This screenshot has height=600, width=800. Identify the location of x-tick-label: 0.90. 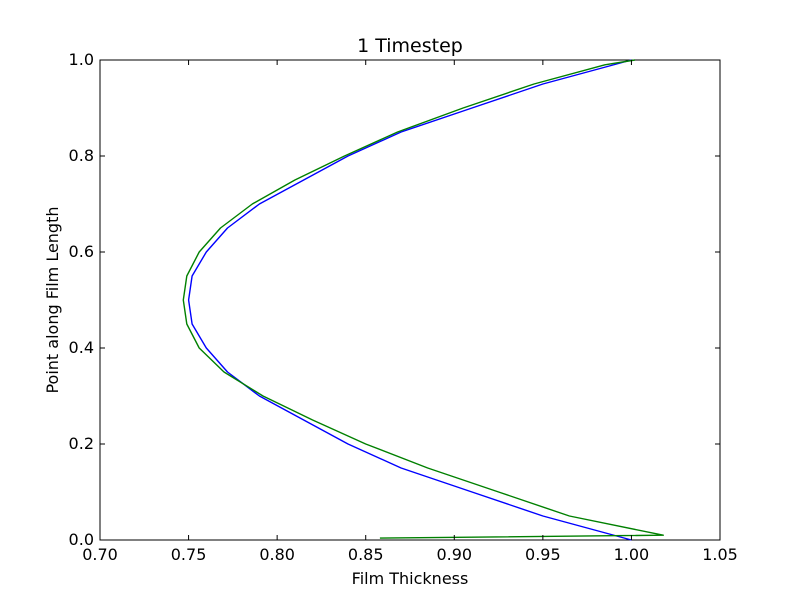
(454, 554).